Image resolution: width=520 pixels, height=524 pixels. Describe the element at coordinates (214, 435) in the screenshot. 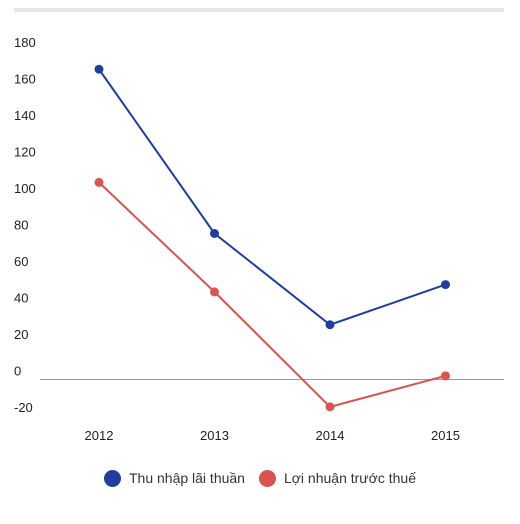

I see `x-tick-label: 2013` at that location.